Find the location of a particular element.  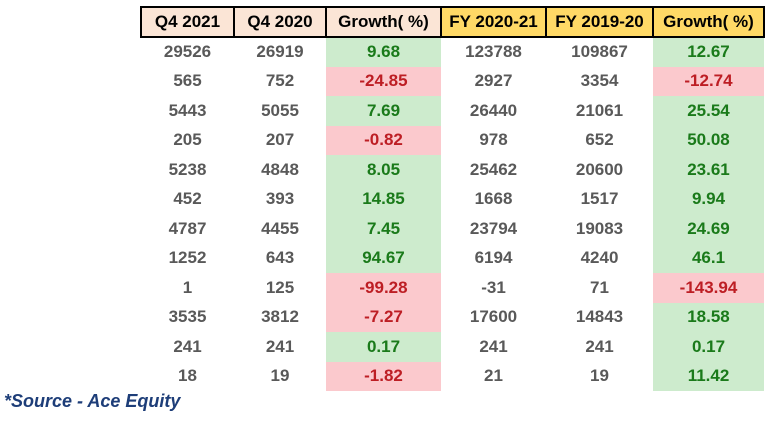

value-cell: 5443 is located at coordinates (187, 110).